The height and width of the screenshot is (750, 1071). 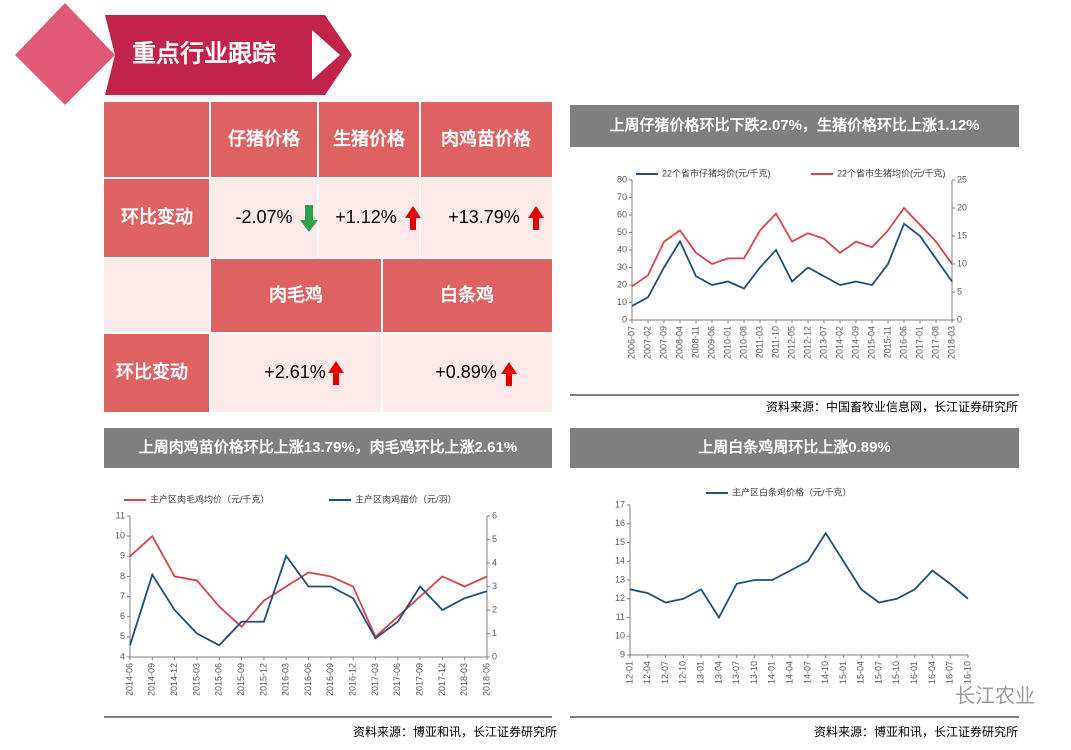 I want to click on x-tick-label: 16-01, so click(x=914, y=672).